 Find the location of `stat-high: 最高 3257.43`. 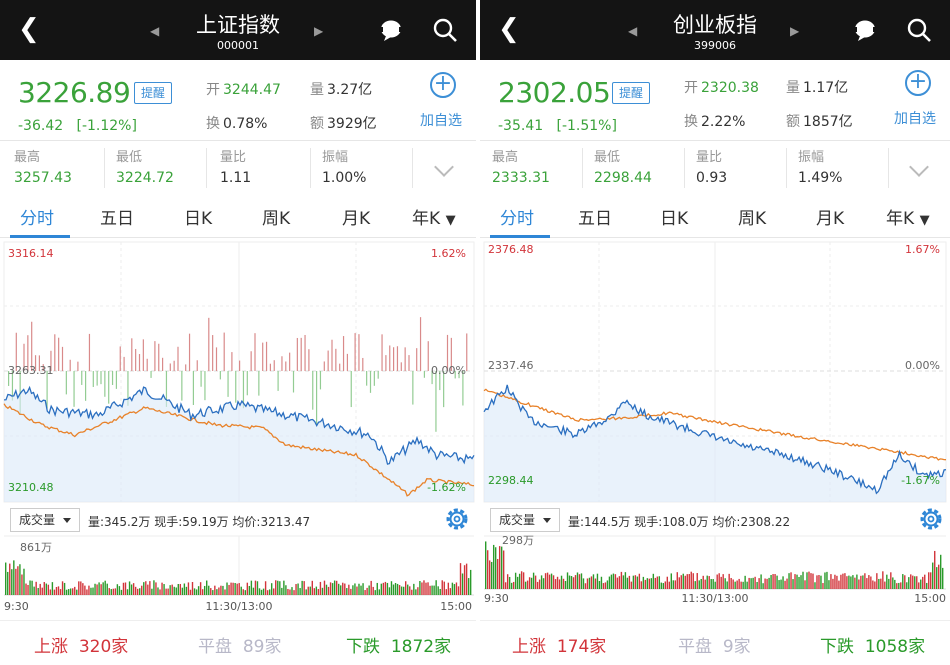

stat-high: 最高 3257.43 is located at coordinates (43, 168).